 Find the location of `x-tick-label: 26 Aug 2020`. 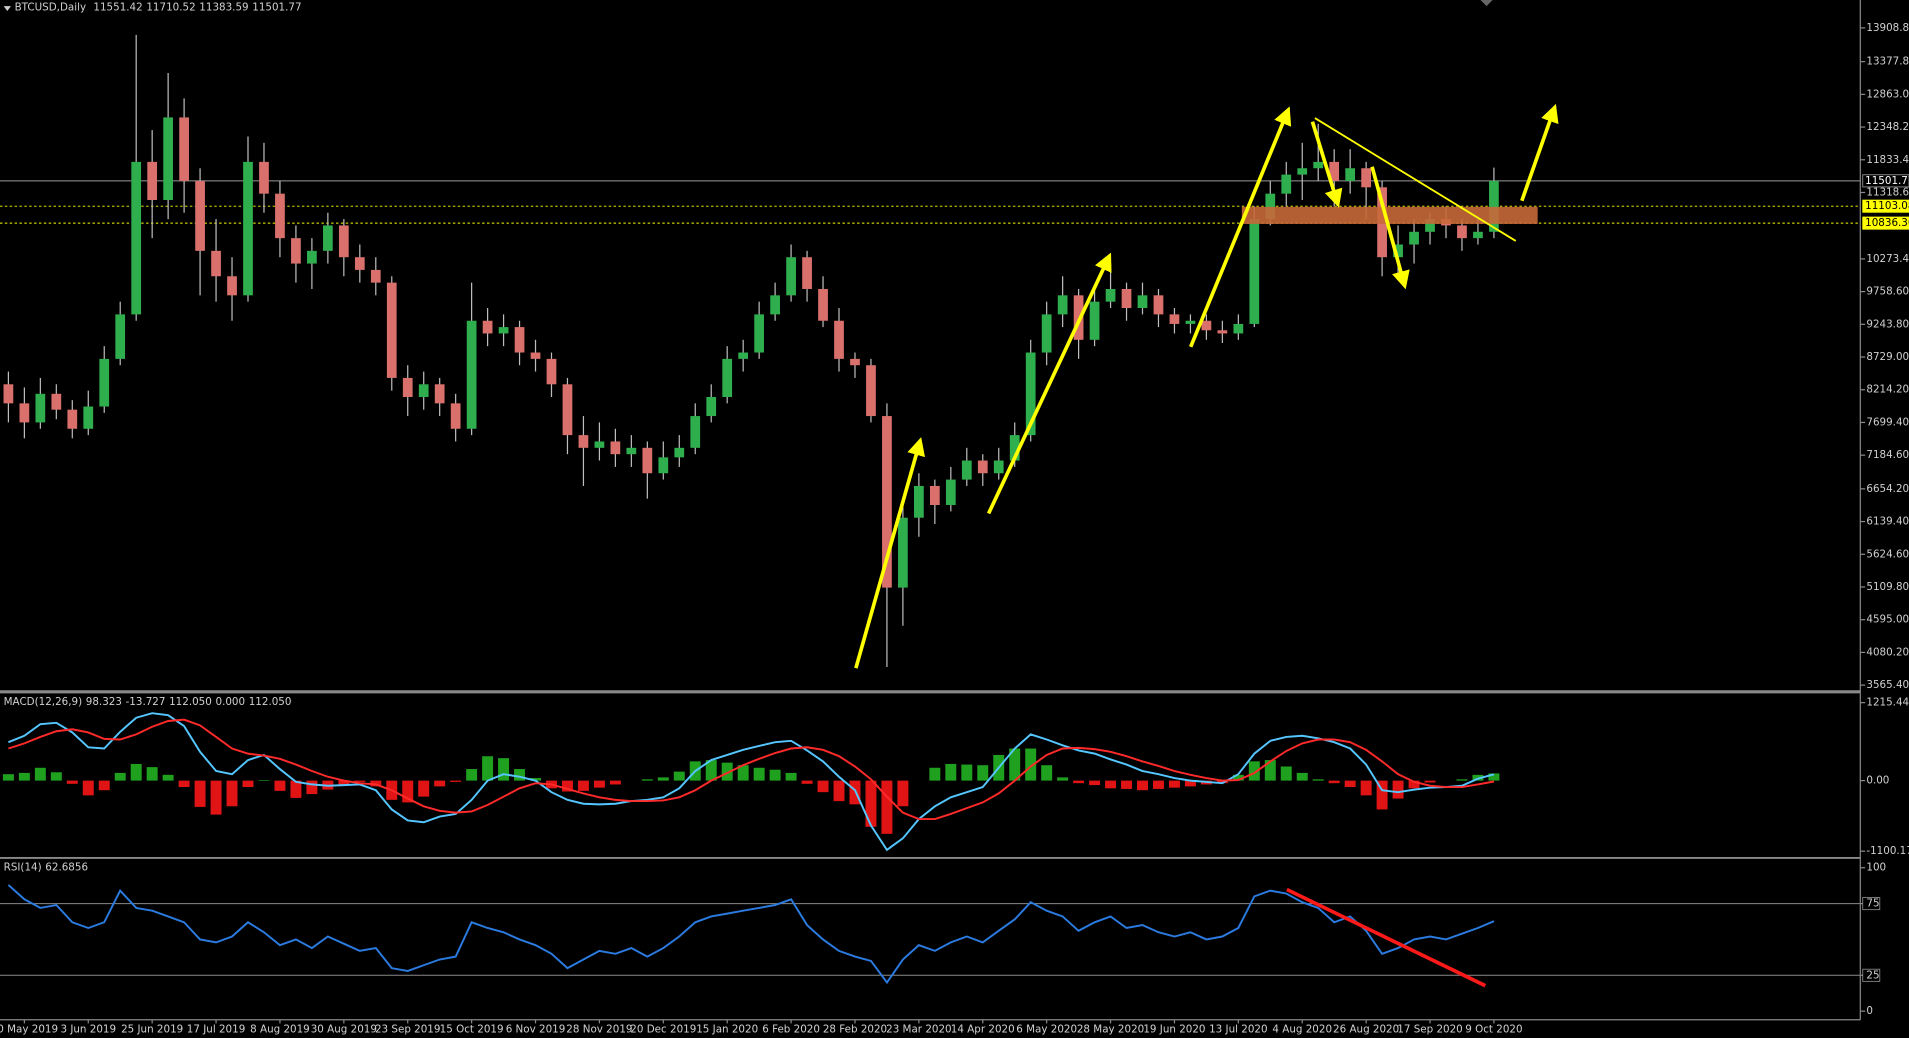

x-tick-label: 26 Aug 2020 is located at coordinates (1366, 1029).